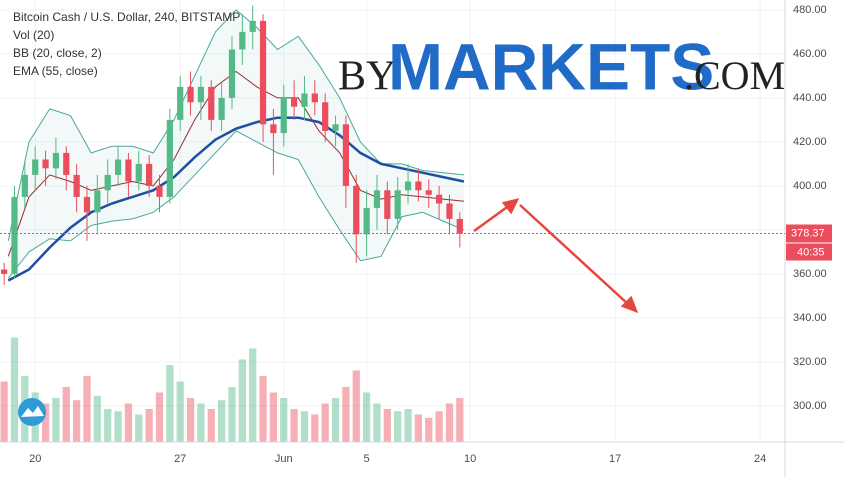 The image size is (844, 482). I want to click on last-price-label: 378.37, so click(808, 233).